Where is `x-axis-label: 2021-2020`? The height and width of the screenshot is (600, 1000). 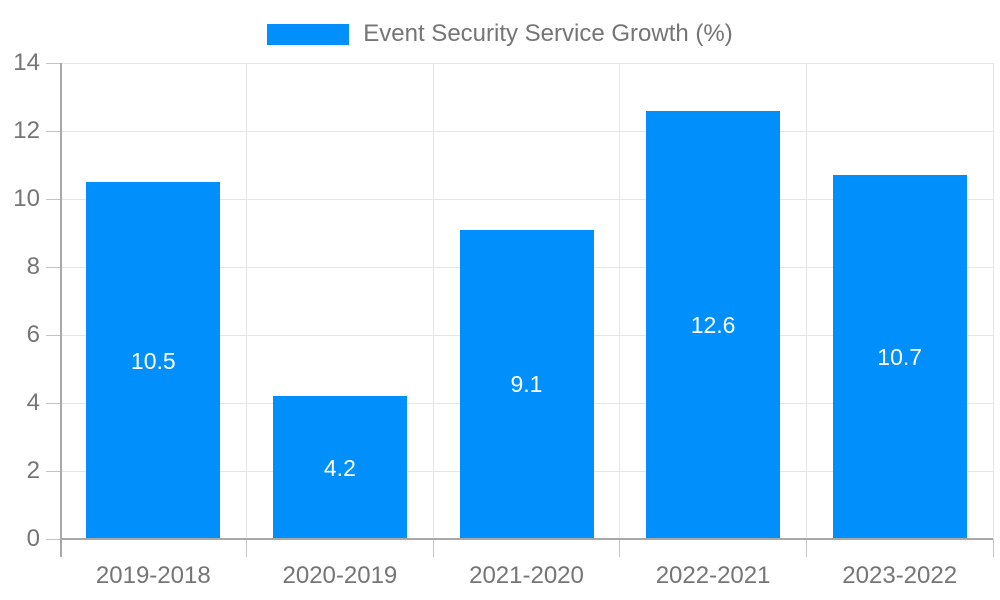 x-axis-label: 2021-2020 is located at coordinates (526, 575).